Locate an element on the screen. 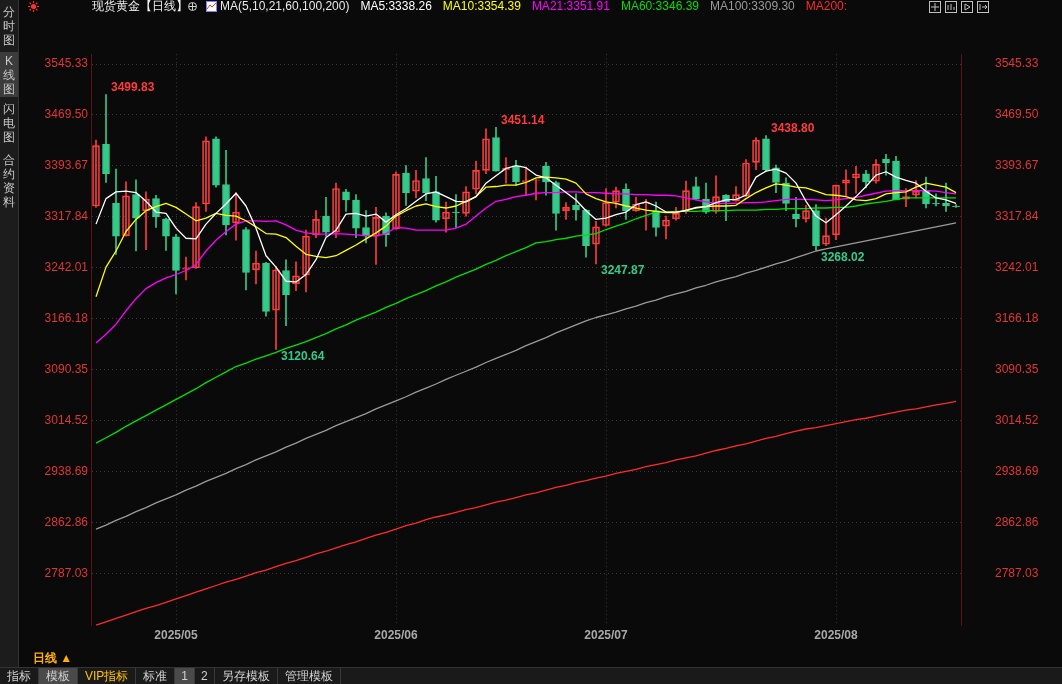  y2-tick-label: 2862.86 is located at coordinates (1017, 521).